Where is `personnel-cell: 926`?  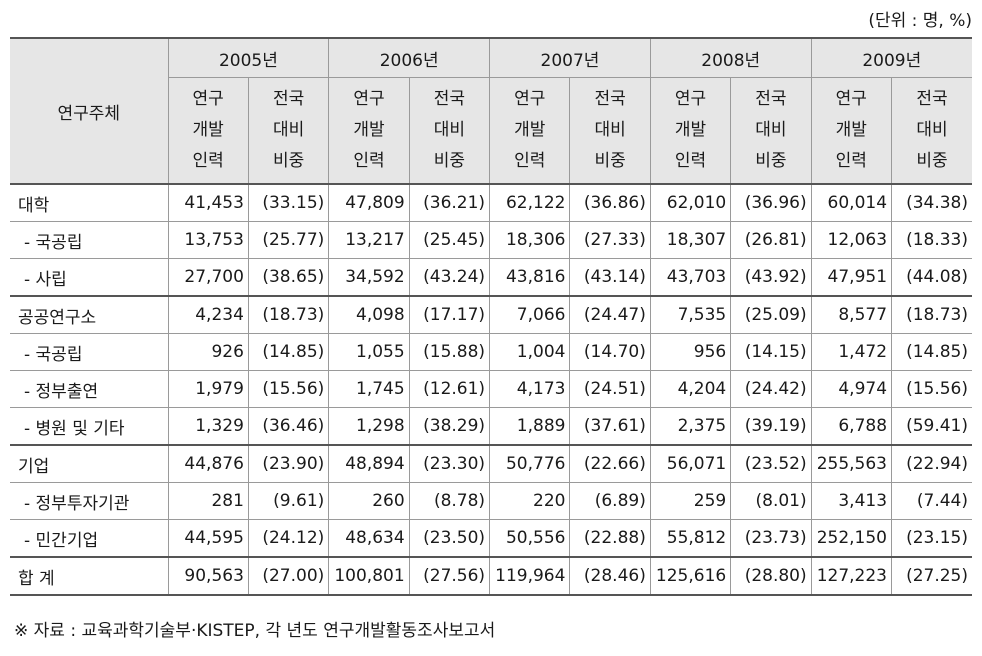
personnel-cell: 926 is located at coordinates (208, 352).